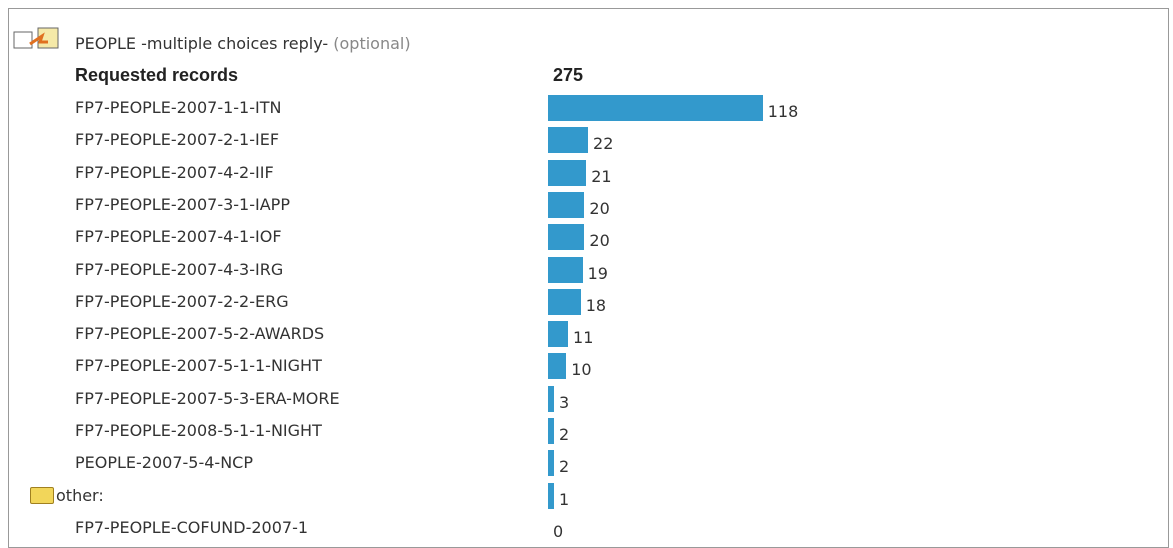 This screenshot has width=1173, height=548. I want to click on row-label: PEOPLE-2007-5-4-NCP, so click(164, 463).